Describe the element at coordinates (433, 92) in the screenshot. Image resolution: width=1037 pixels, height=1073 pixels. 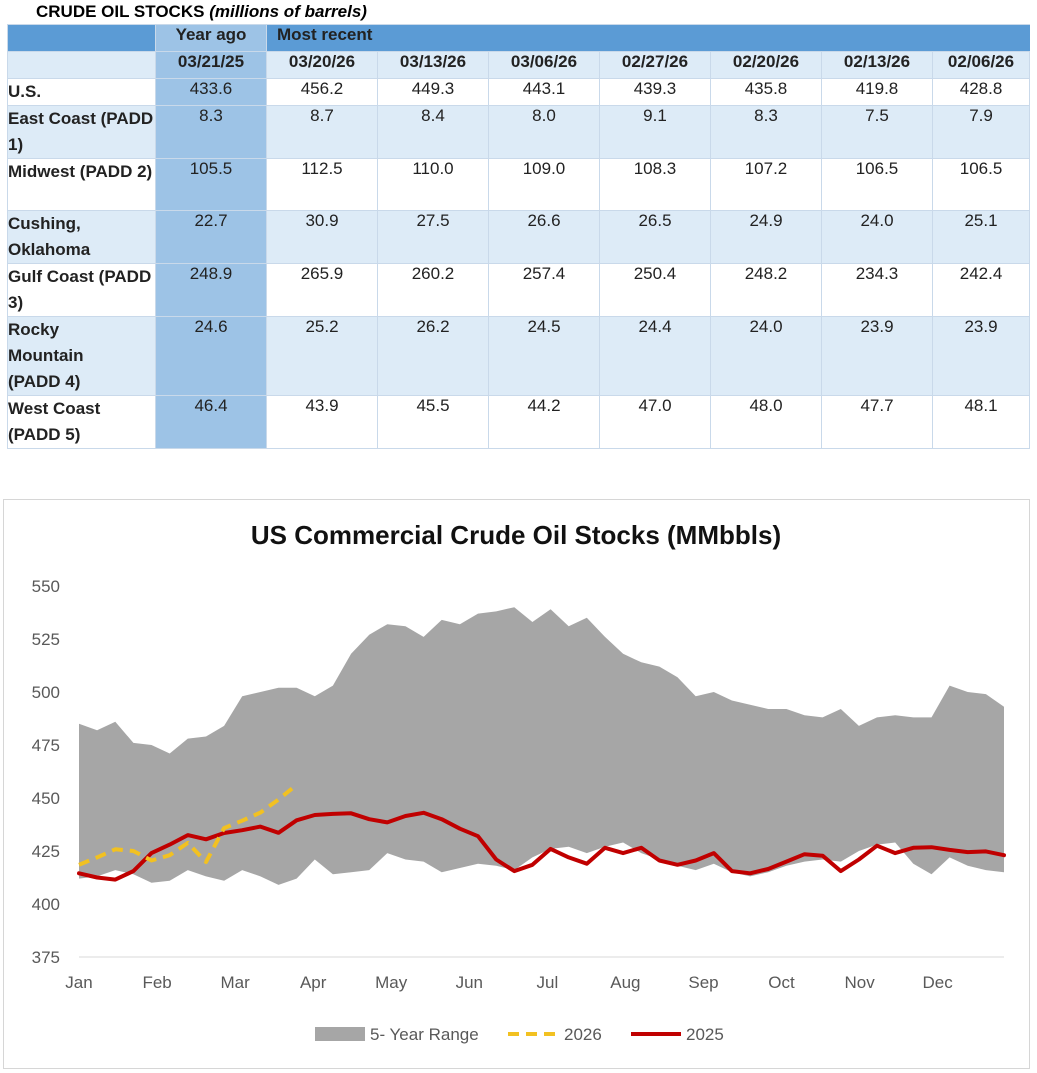
I see `cell-value: 449.3` at that location.